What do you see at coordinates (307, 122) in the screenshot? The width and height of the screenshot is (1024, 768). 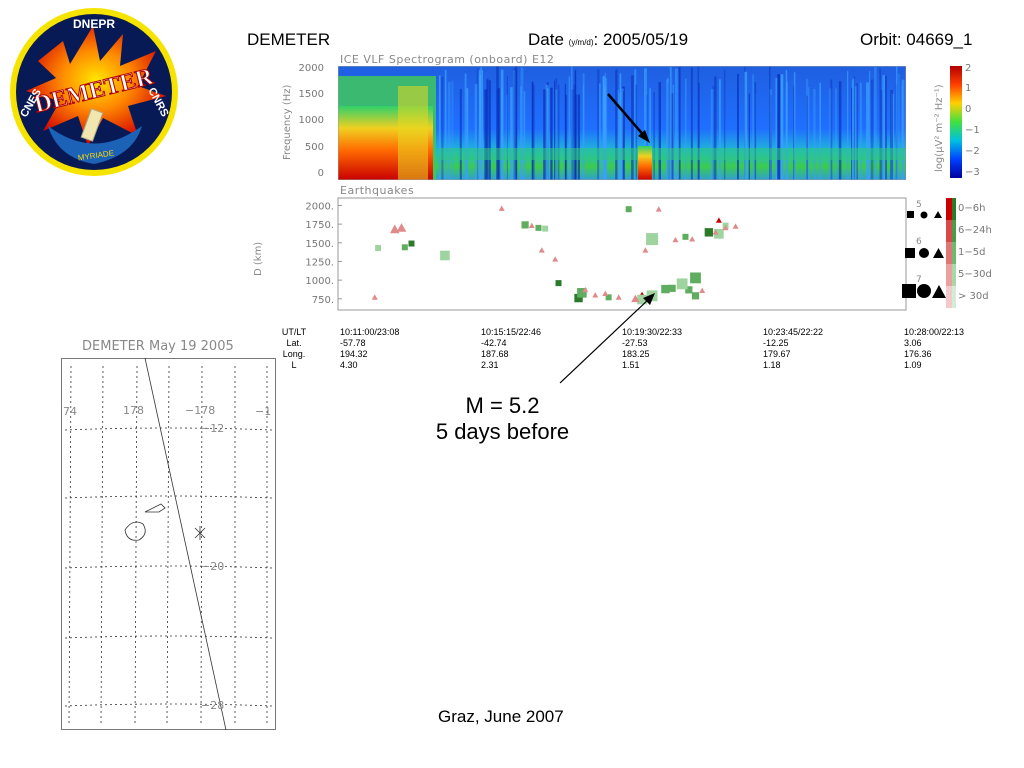 I see `spectrogram-yticks: 2000 1500 1000 500 0` at bounding box center [307, 122].